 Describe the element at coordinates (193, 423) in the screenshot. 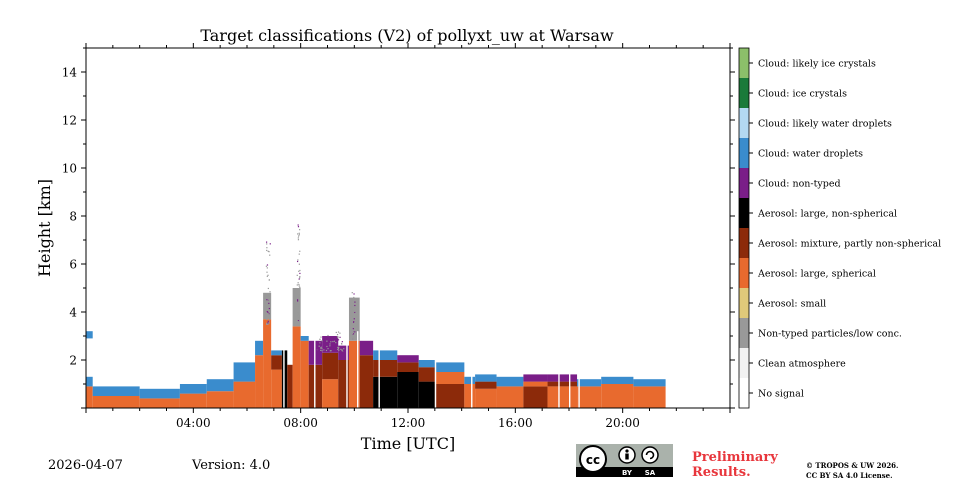

I see `x-tick-label: 04:00` at that location.